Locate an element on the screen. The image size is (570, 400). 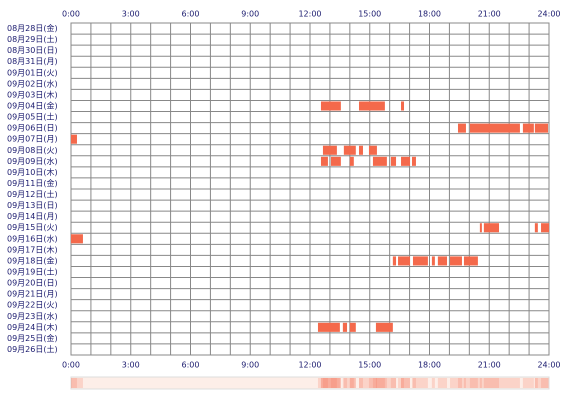
row-label: 08月28日(金) is located at coordinates (32, 28).